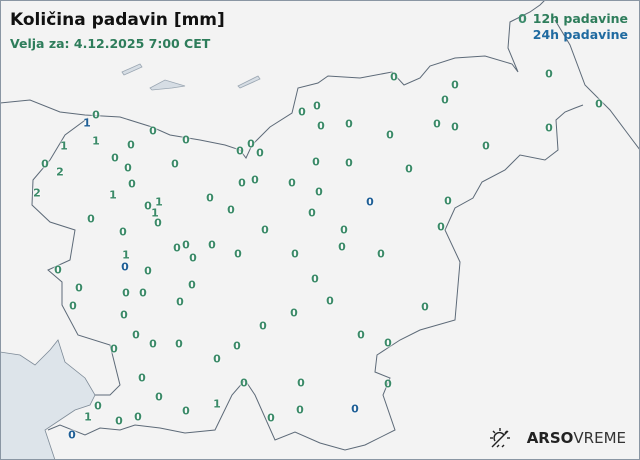 The image size is (640, 460). What do you see at coordinates (110, 43) in the screenshot?
I see `valid-time: Velja za: 4.12.2025 7:00 CET` at bounding box center [110, 43].